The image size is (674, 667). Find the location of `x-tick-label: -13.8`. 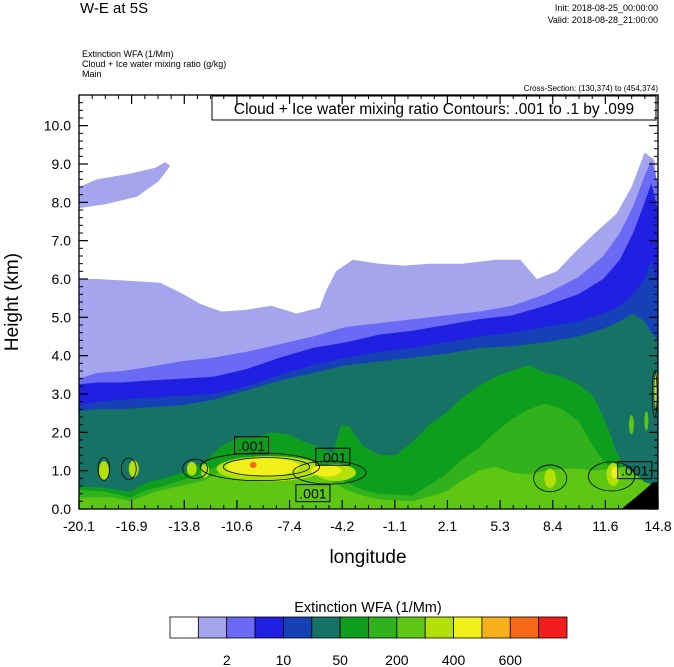

x-tick-label: -13.8 is located at coordinates (184, 526).